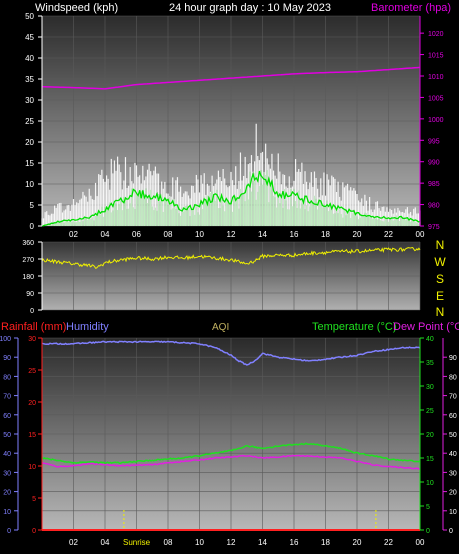  Describe the element at coordinates (9, 531) in the screenshot. I see `humidity-tick-label: 0` at that location.